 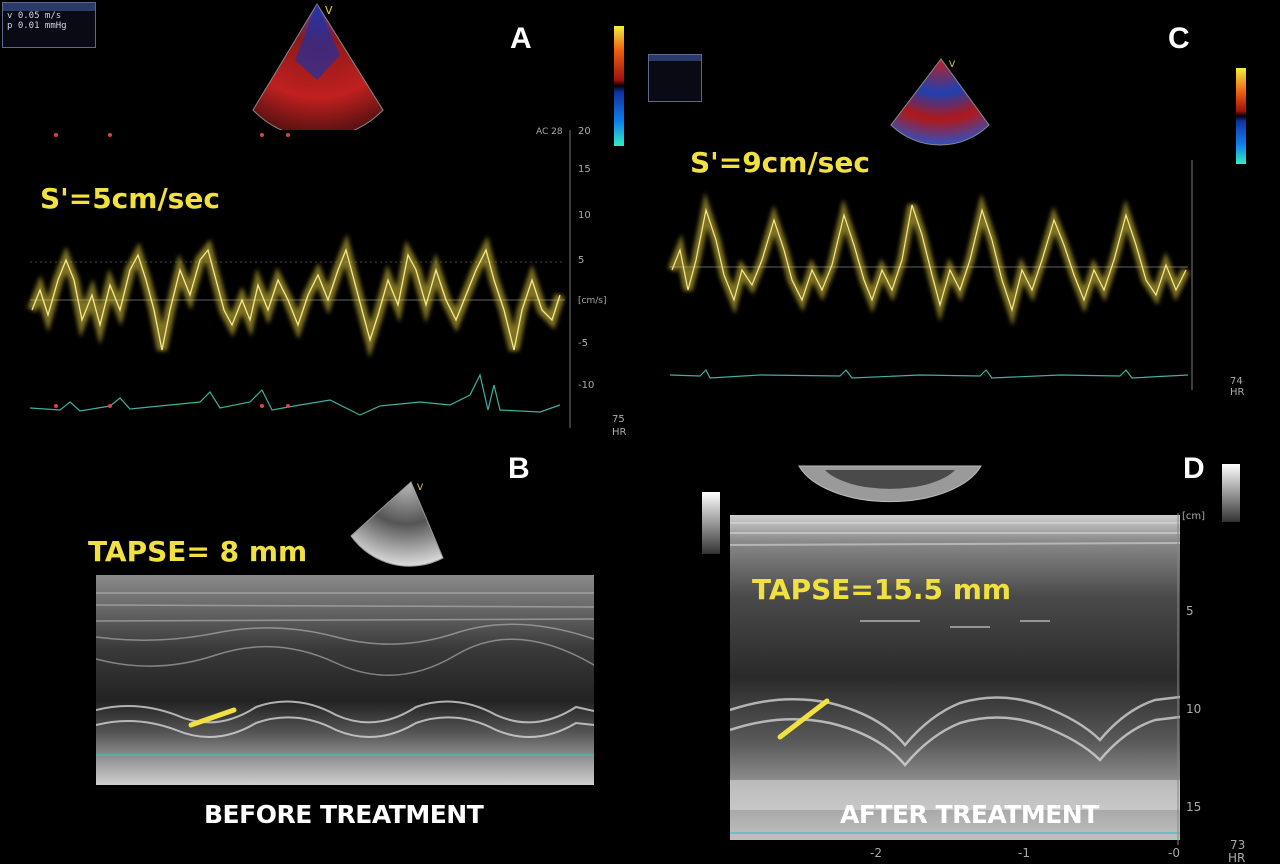 What do you see at coordinates (37, 26) in the screenshot?
I see `pressure-readout: p 0.01 mmHg` at bounding box center [37, 26].